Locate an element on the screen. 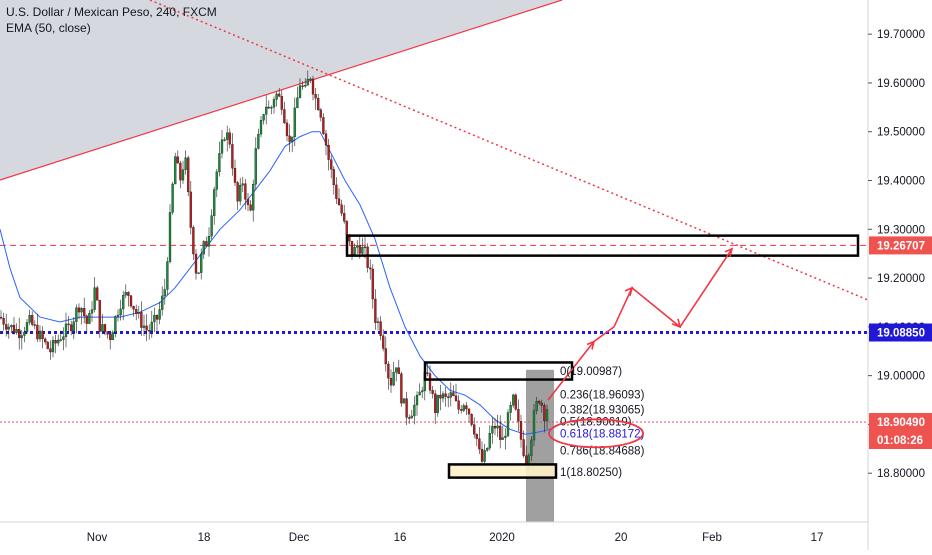  x-tick-label: 20 is located at coordinates (621, 538).